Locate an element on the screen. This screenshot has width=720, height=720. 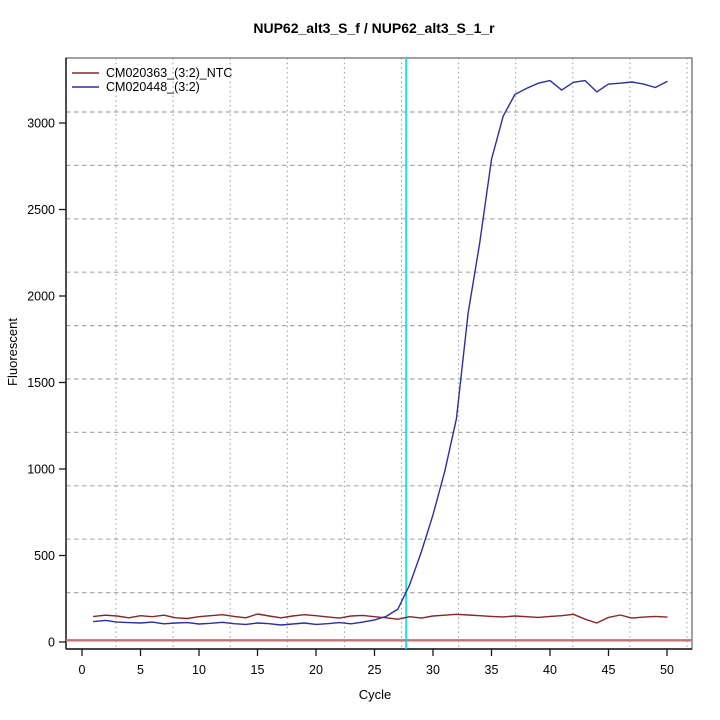
x-tick-label: 15 is located at coordinates (258, 670).